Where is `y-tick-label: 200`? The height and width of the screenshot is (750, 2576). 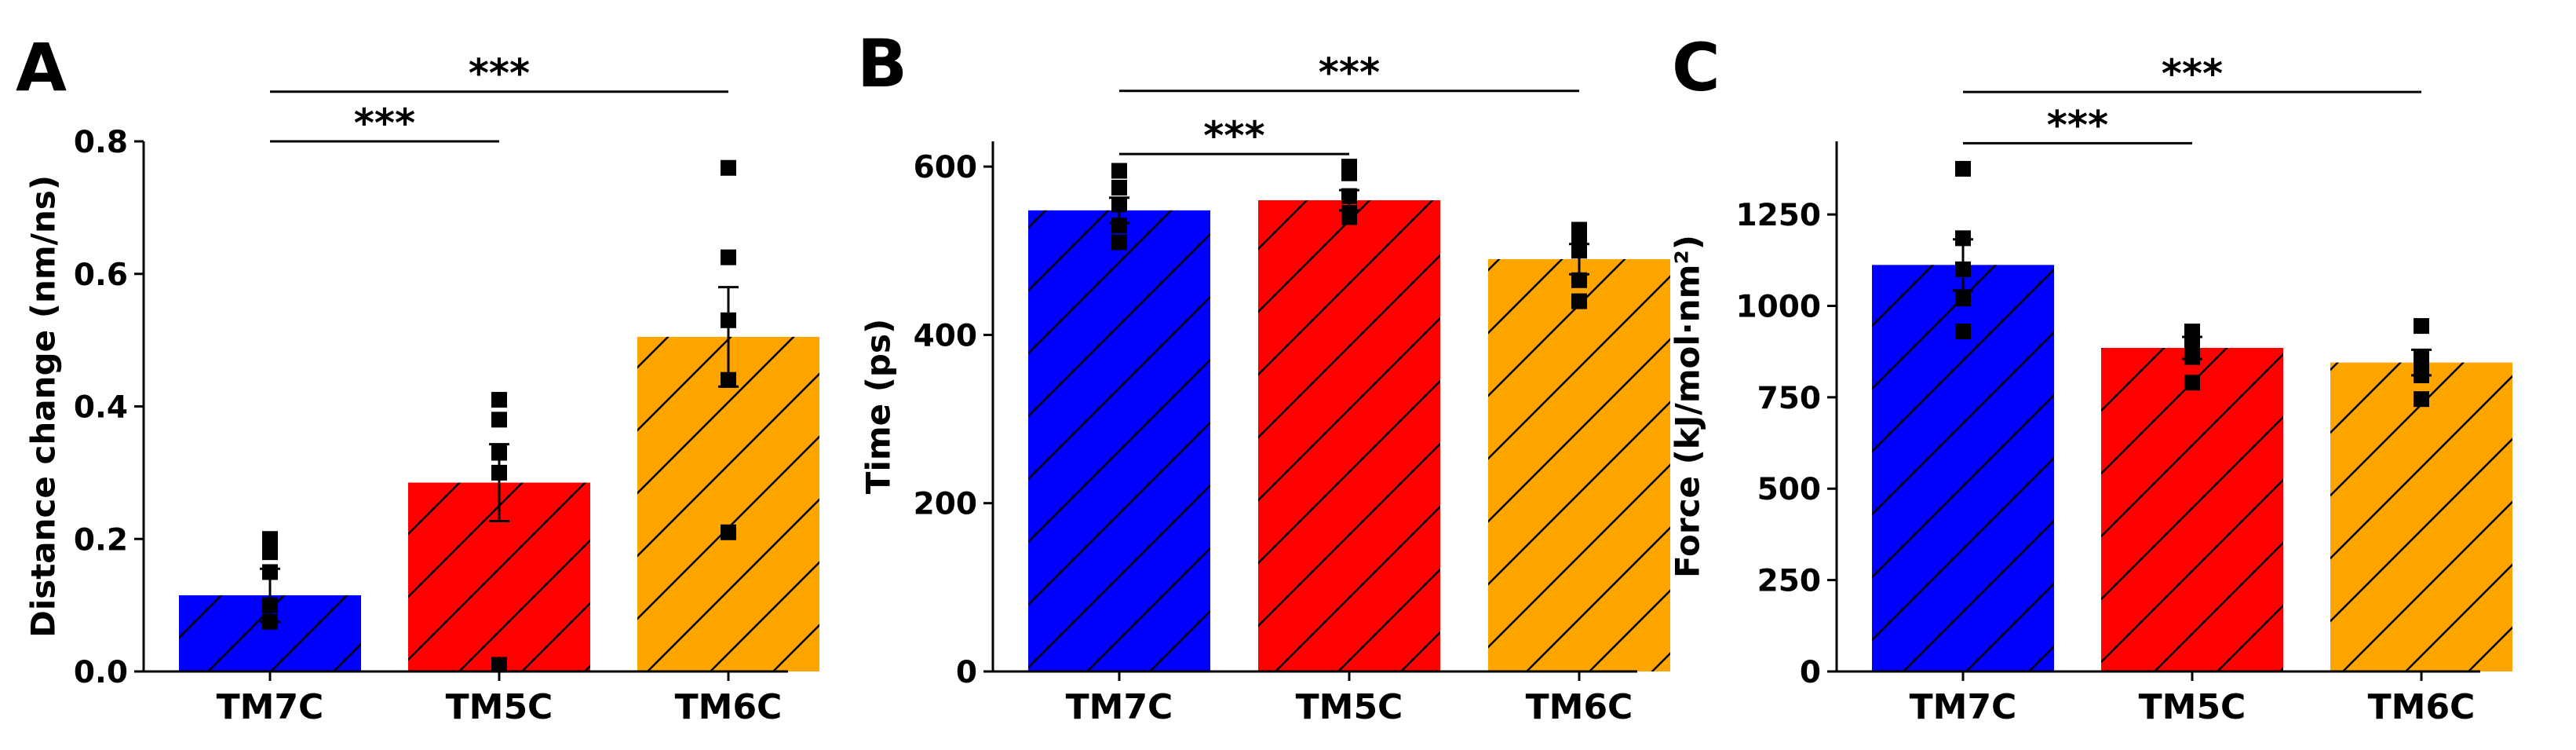 y-tick-label: 200 is located at coordinates (946, 505).